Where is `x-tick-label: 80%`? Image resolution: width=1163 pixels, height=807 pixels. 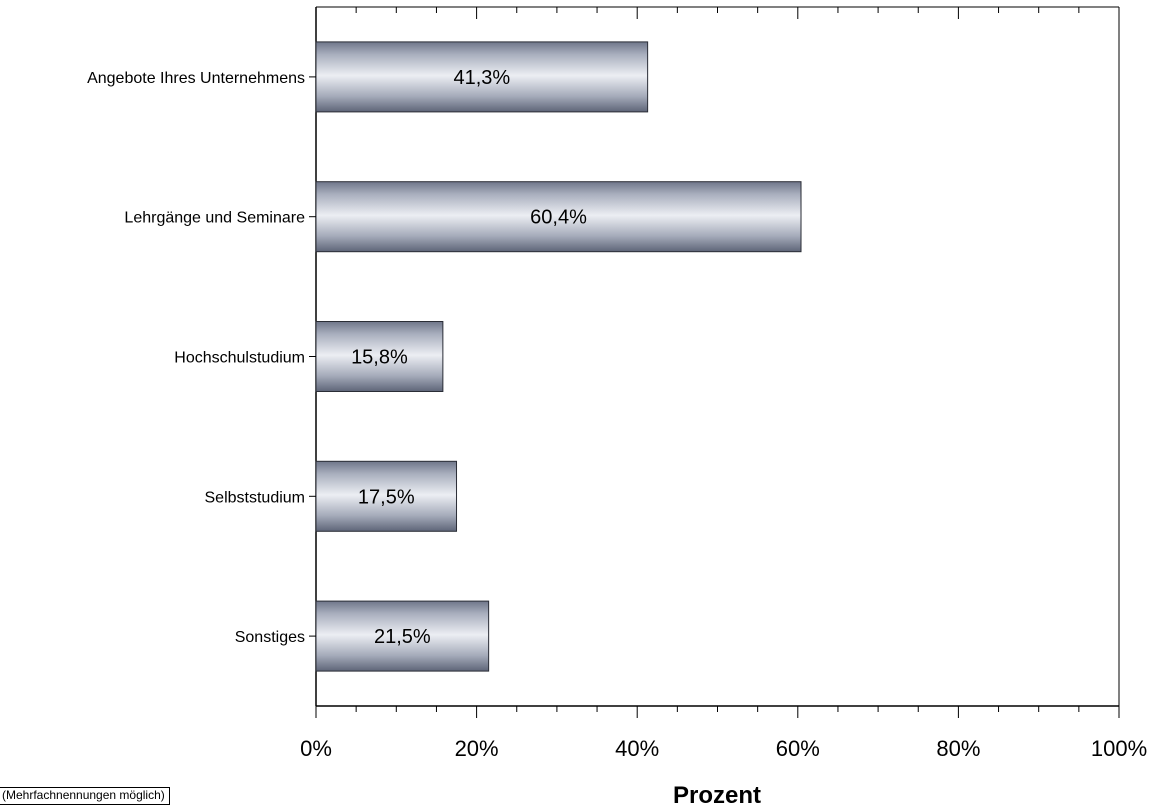 x-tick-label: 80% is located at coordinates (958, 748).